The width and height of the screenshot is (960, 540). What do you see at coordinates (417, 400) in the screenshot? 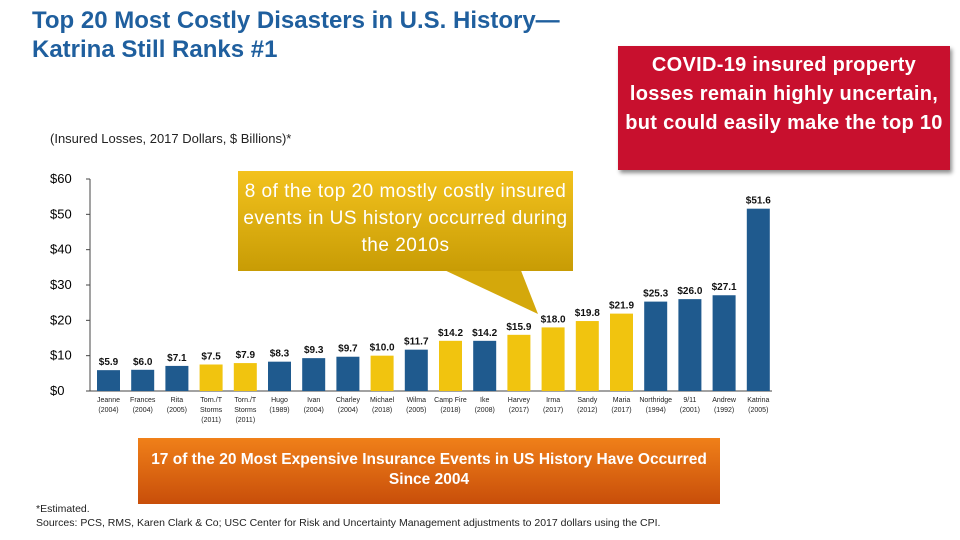
I see `x-category-label: Wilma` at bounding box center [417, 400].